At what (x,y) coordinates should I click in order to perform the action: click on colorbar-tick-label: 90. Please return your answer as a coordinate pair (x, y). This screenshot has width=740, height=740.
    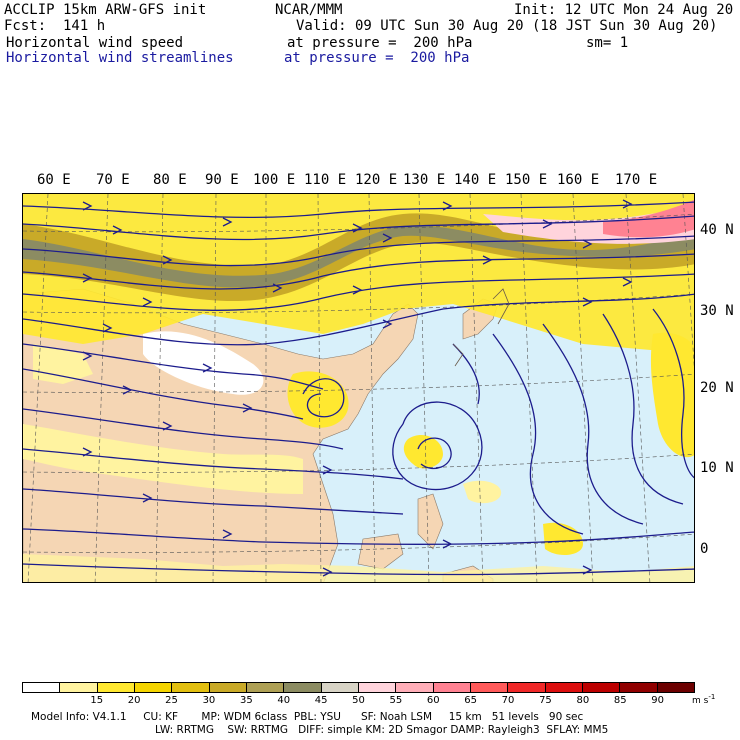
    Looking at the image, I should click on (657, 700).